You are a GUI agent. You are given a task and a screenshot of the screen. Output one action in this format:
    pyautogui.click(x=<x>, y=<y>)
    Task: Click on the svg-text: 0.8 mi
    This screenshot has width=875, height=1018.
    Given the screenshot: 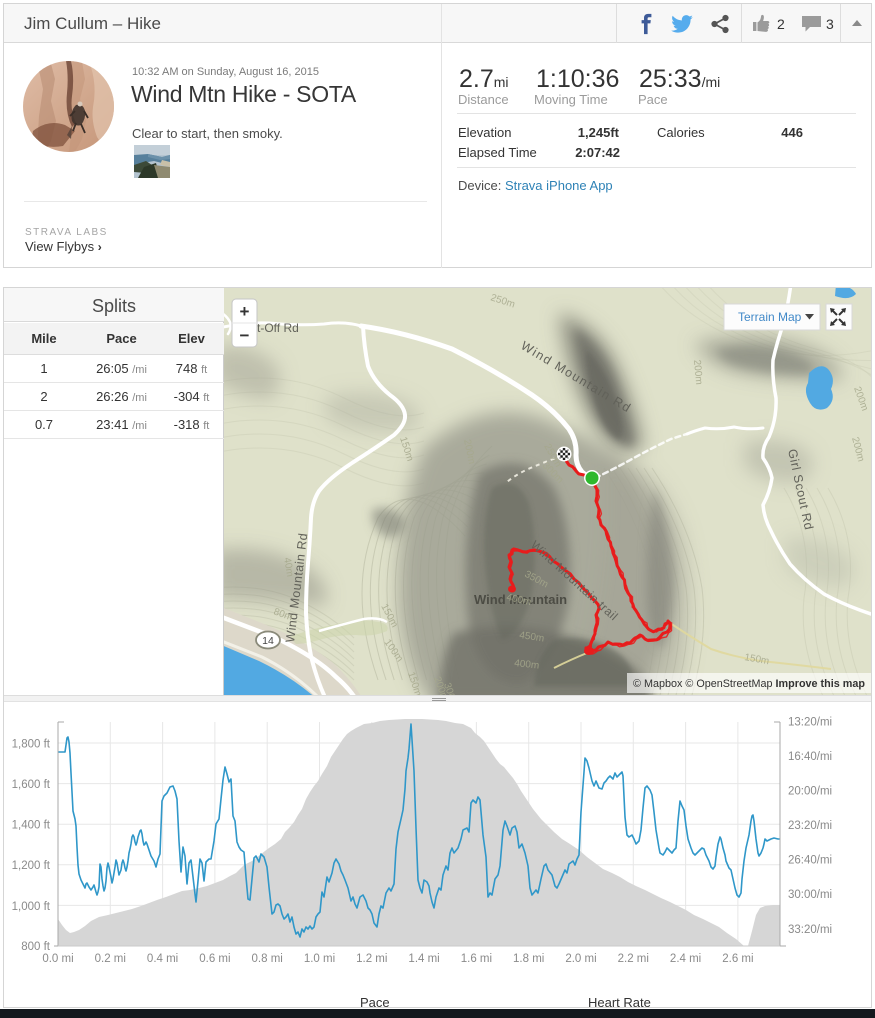 What is the action you would take?
    pyautogui.click(x=267, y=959)
    